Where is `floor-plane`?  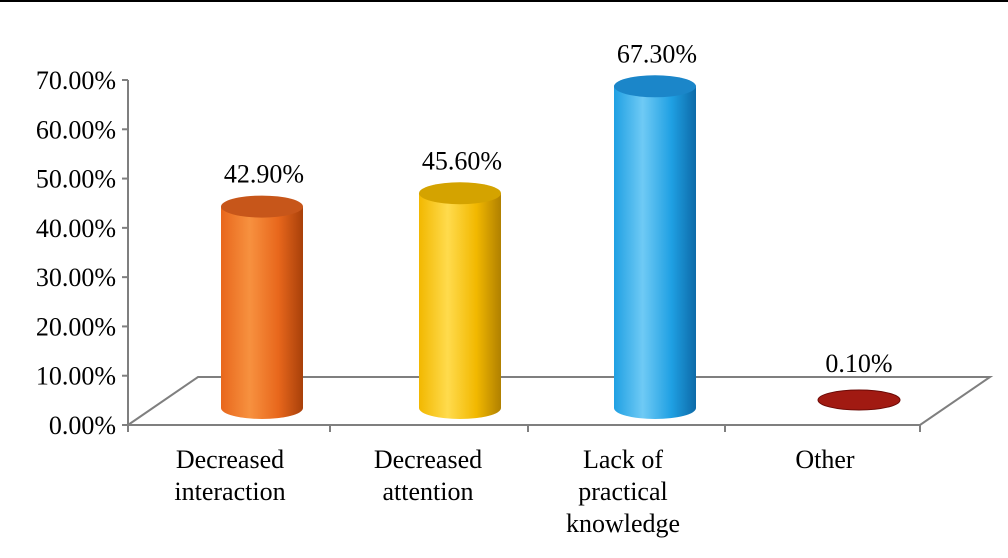
floor-plane is located at coordinates (559, 401).